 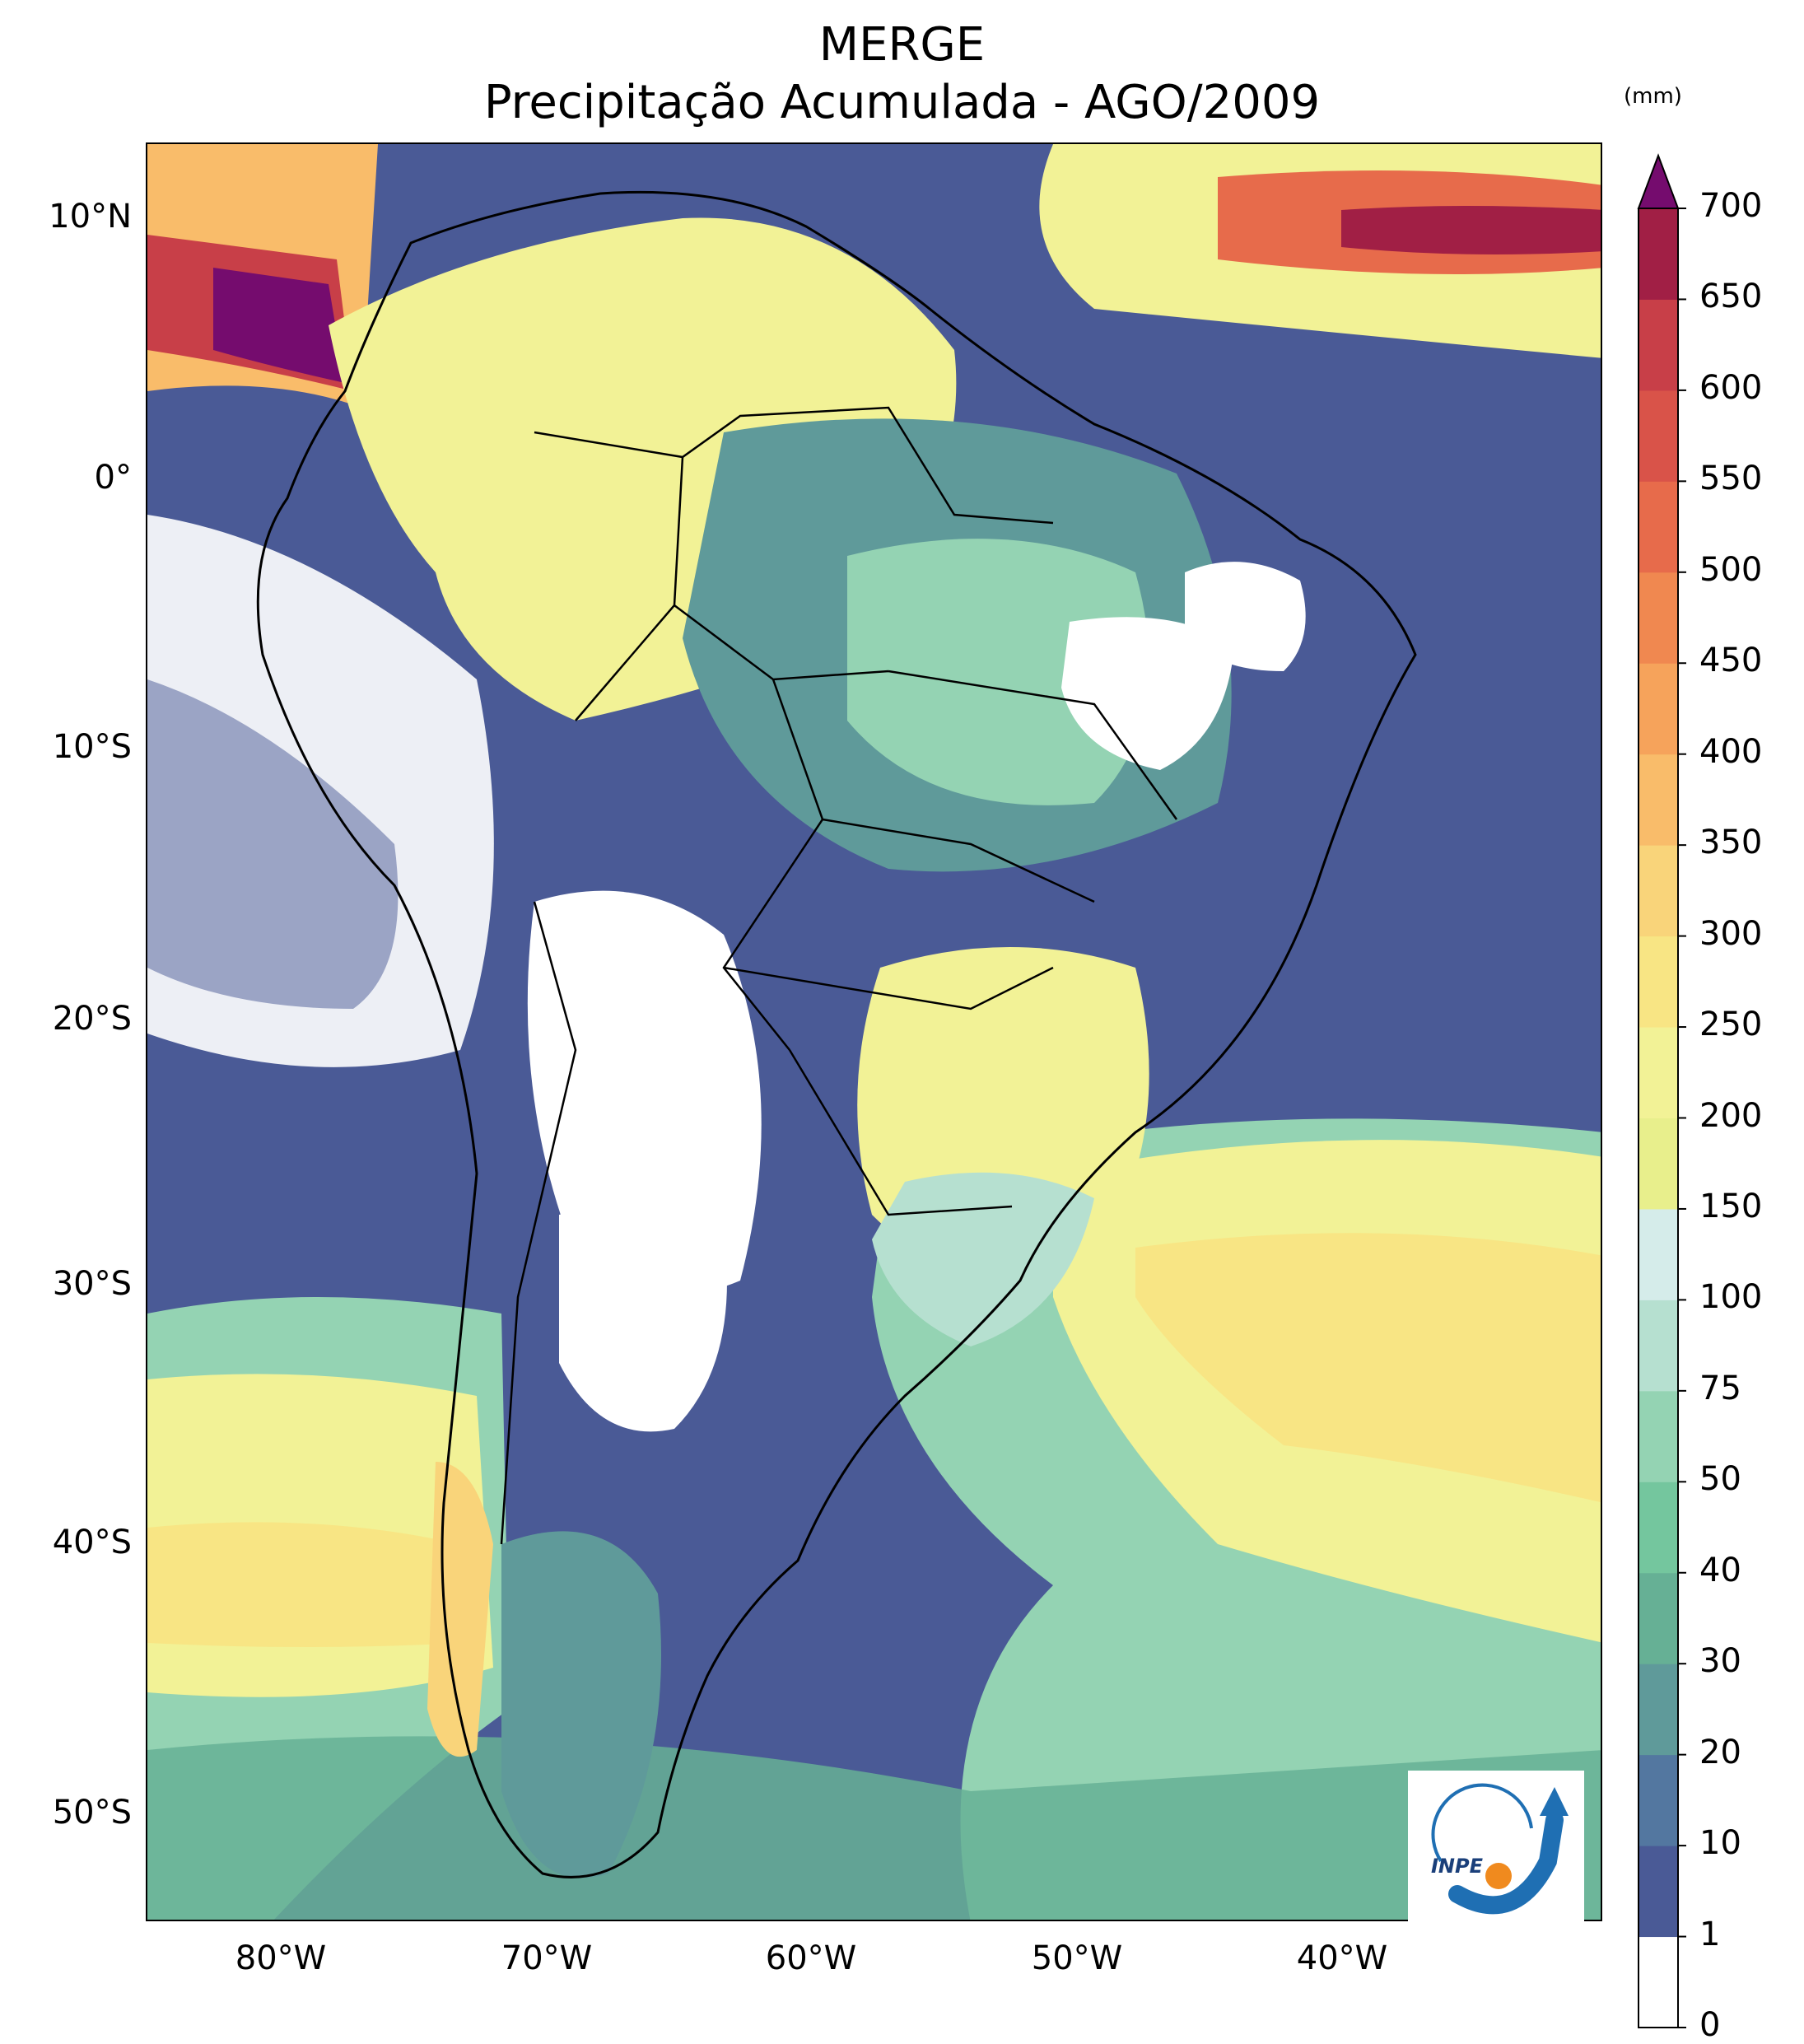 What do you see at coordinates (547, 1958) in the screenshot?
I see `lon-label: 70°W` at bounding box center [547, 1958].